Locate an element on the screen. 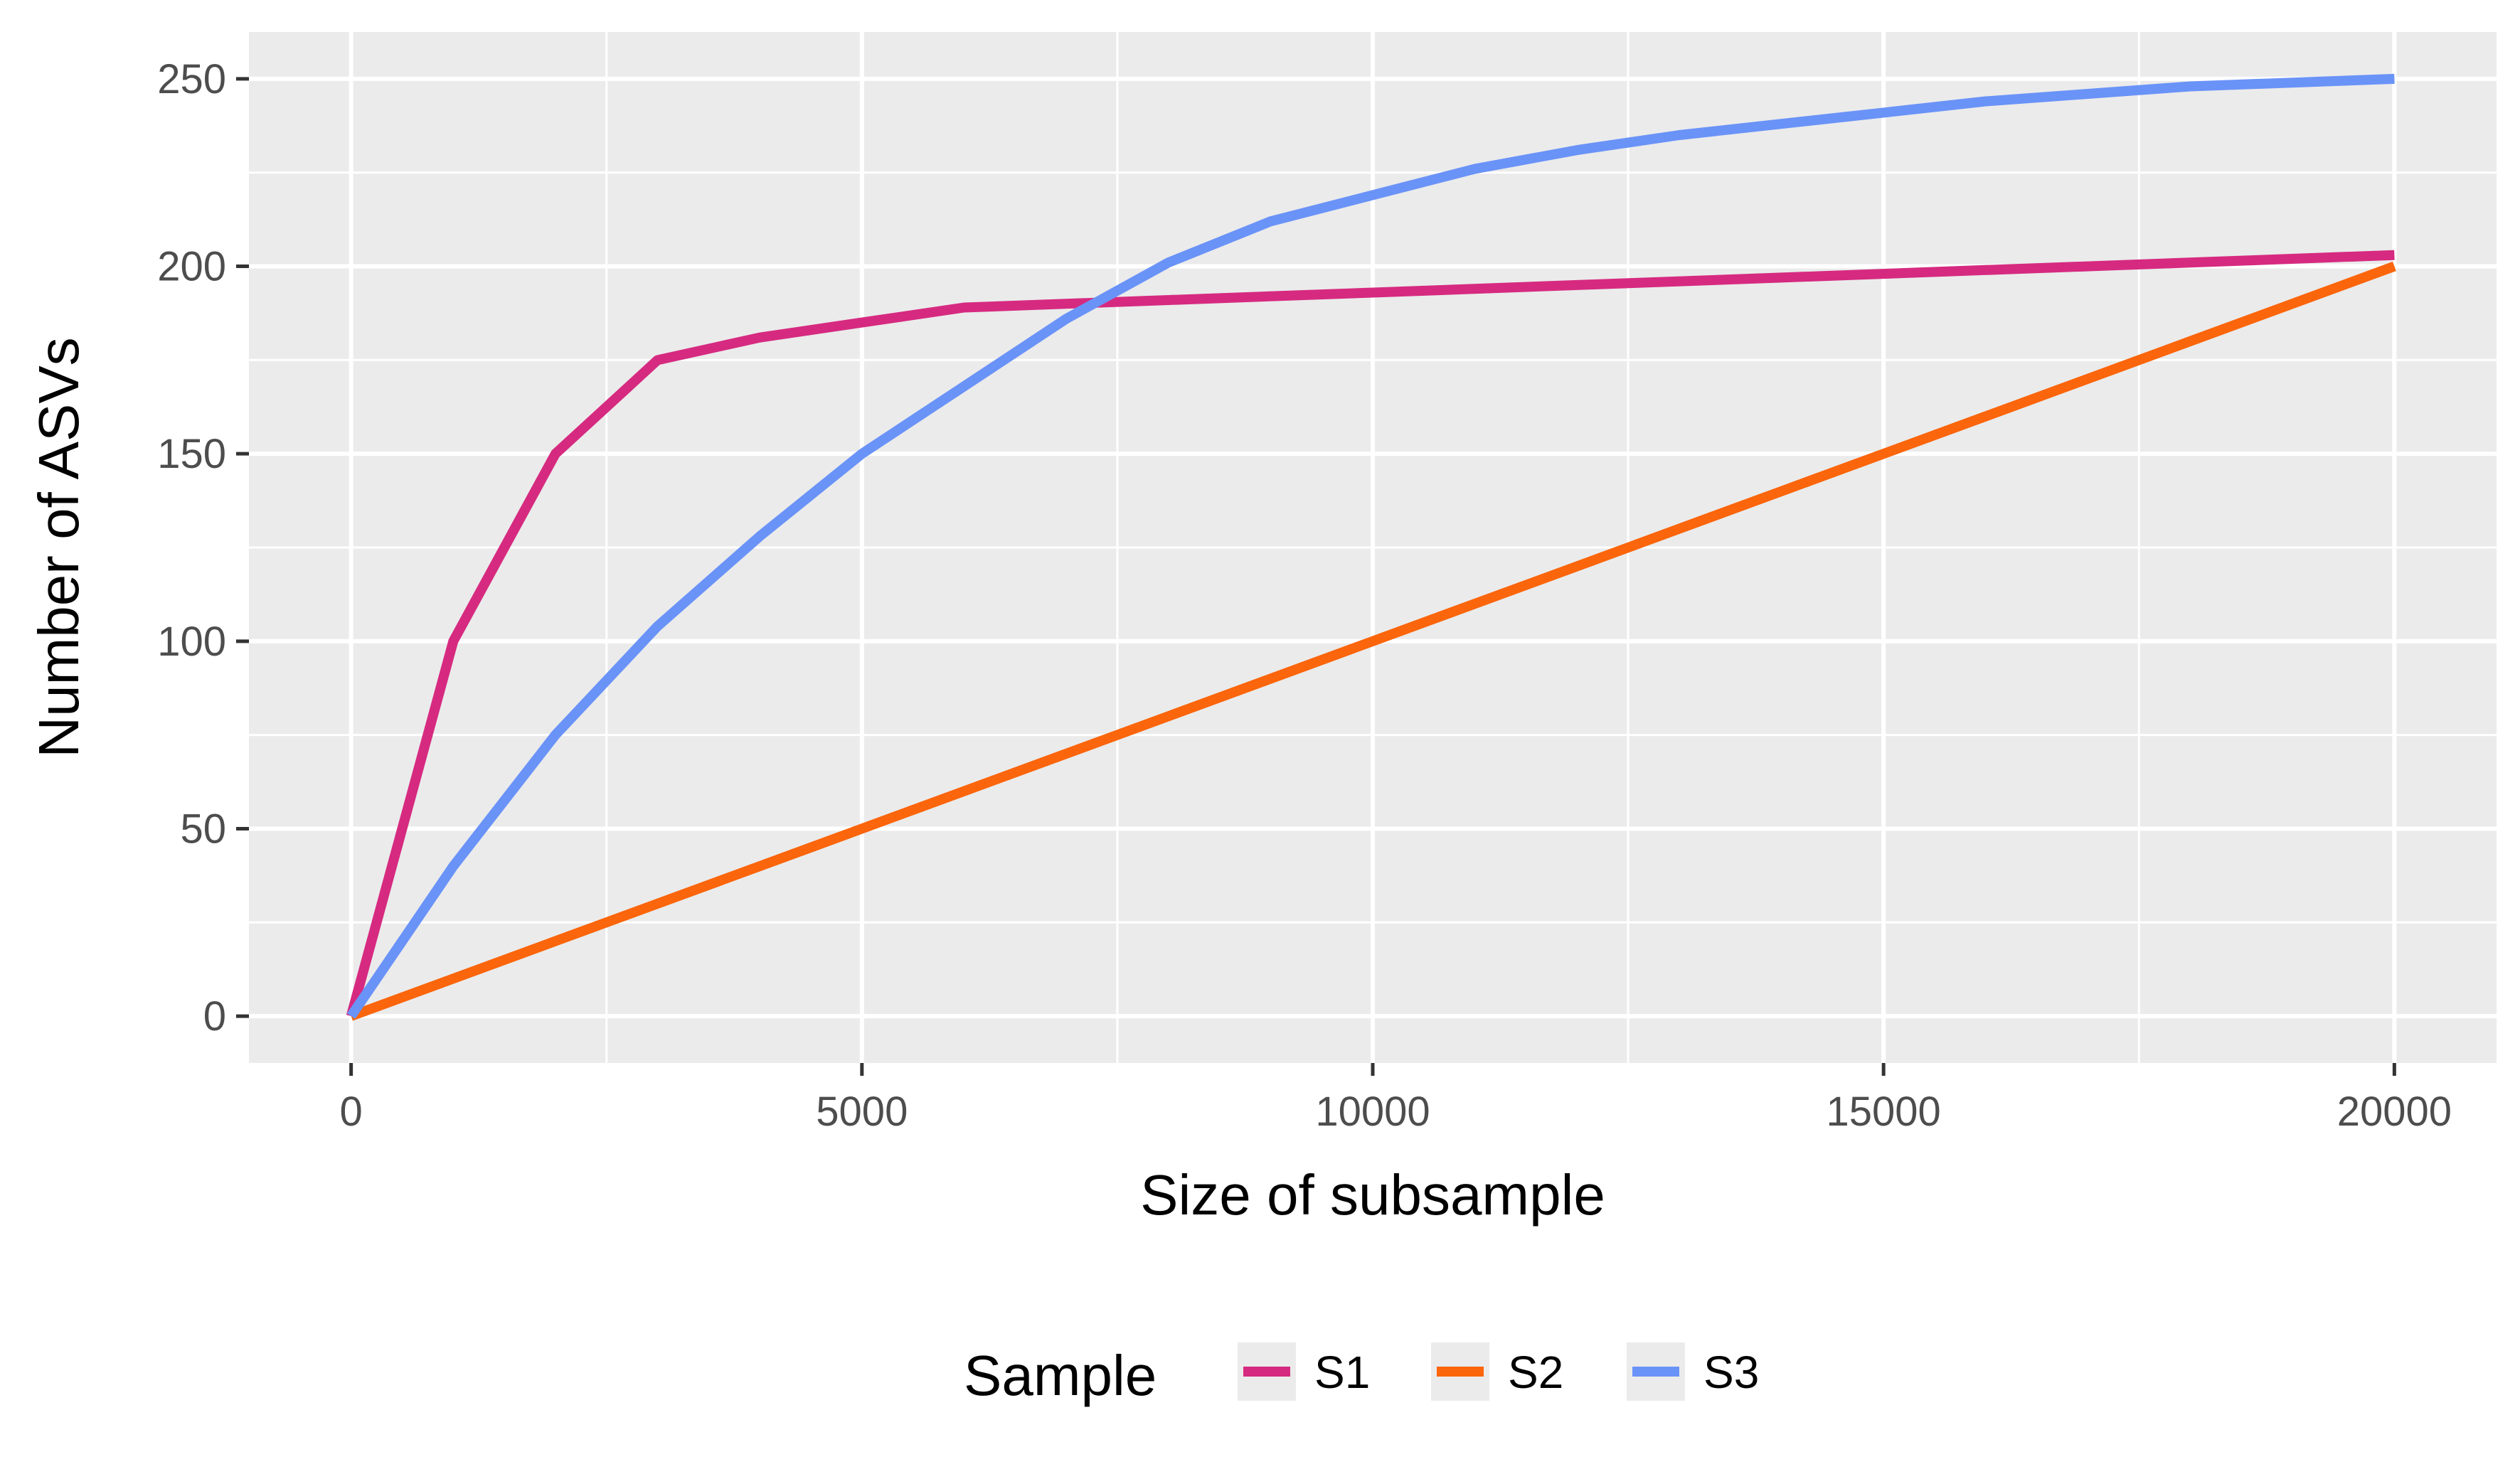  y-tick-label: 100 is located at coordinates (191, 642).